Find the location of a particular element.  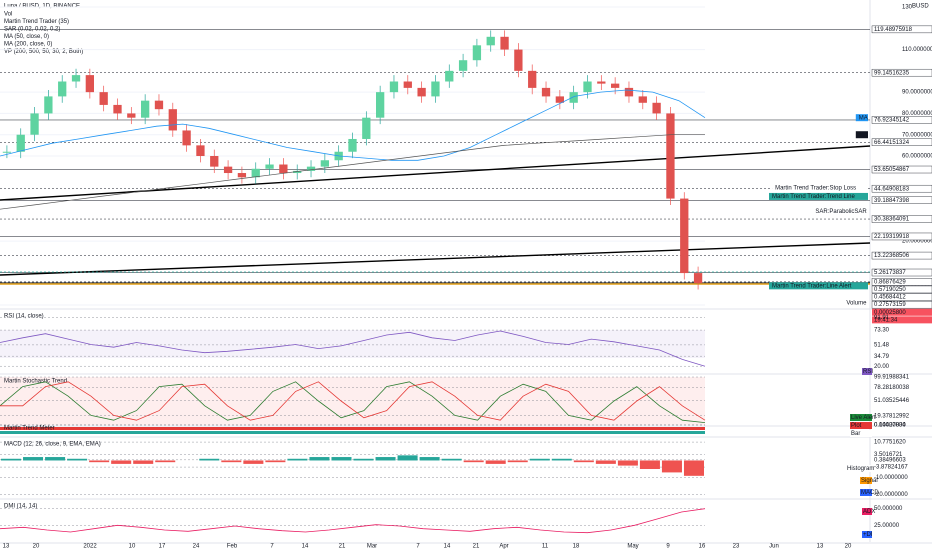

stoch-bg is located at coordinates (352, 401).